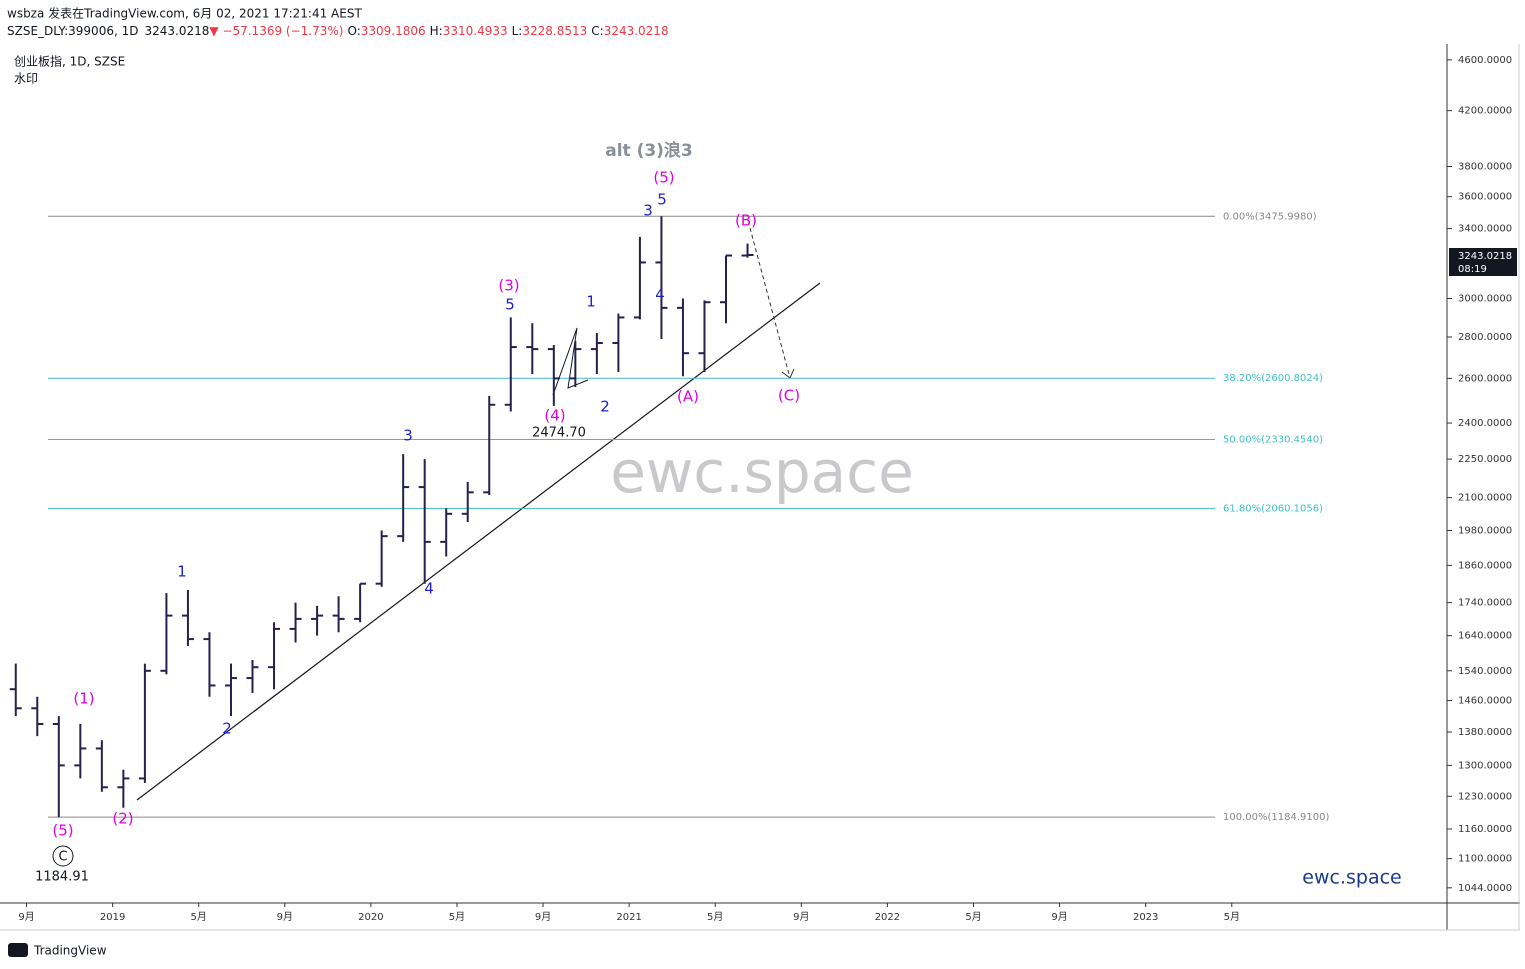  Describe the element at coordinates (1485, 378) in the screenshot. I see `y-tick-label: 2600.0000` at that location.